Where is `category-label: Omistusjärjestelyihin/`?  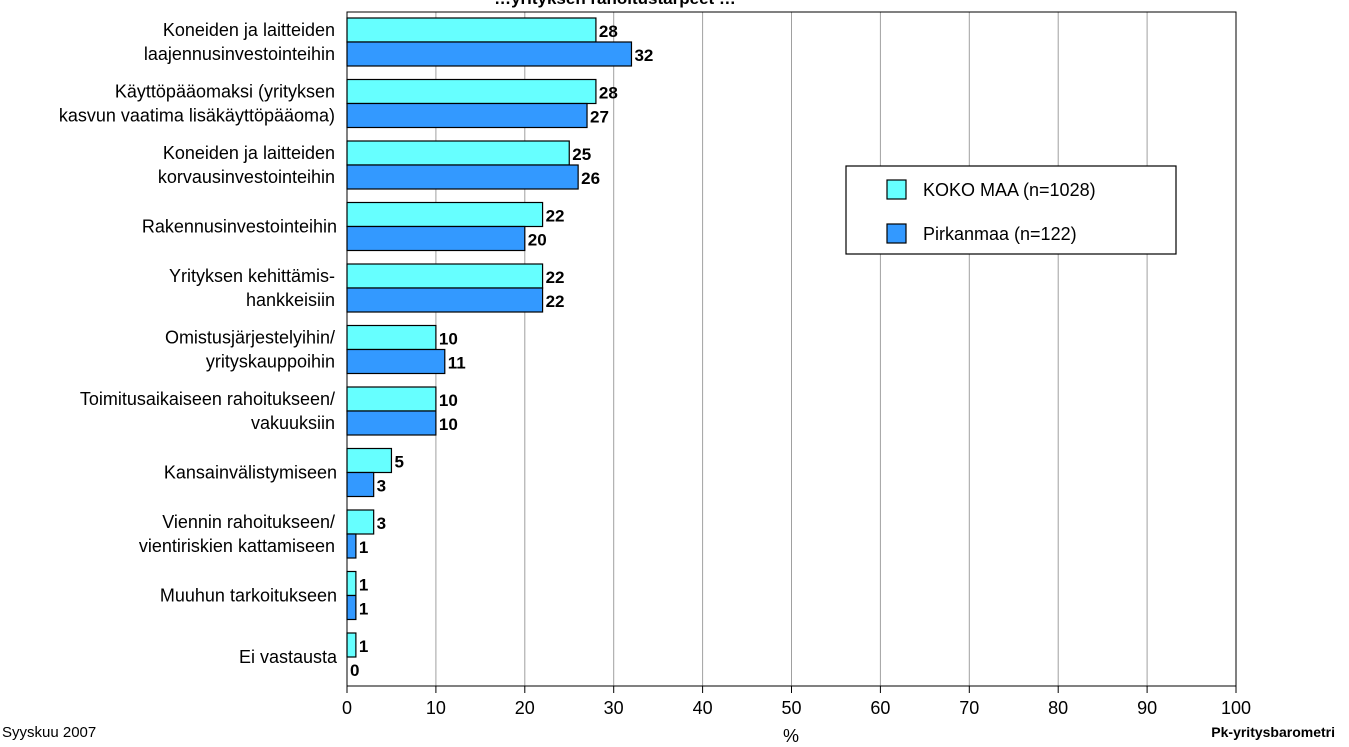 category-label: Omistusjärjestelyihin/ is located at coordinates (250, 338).